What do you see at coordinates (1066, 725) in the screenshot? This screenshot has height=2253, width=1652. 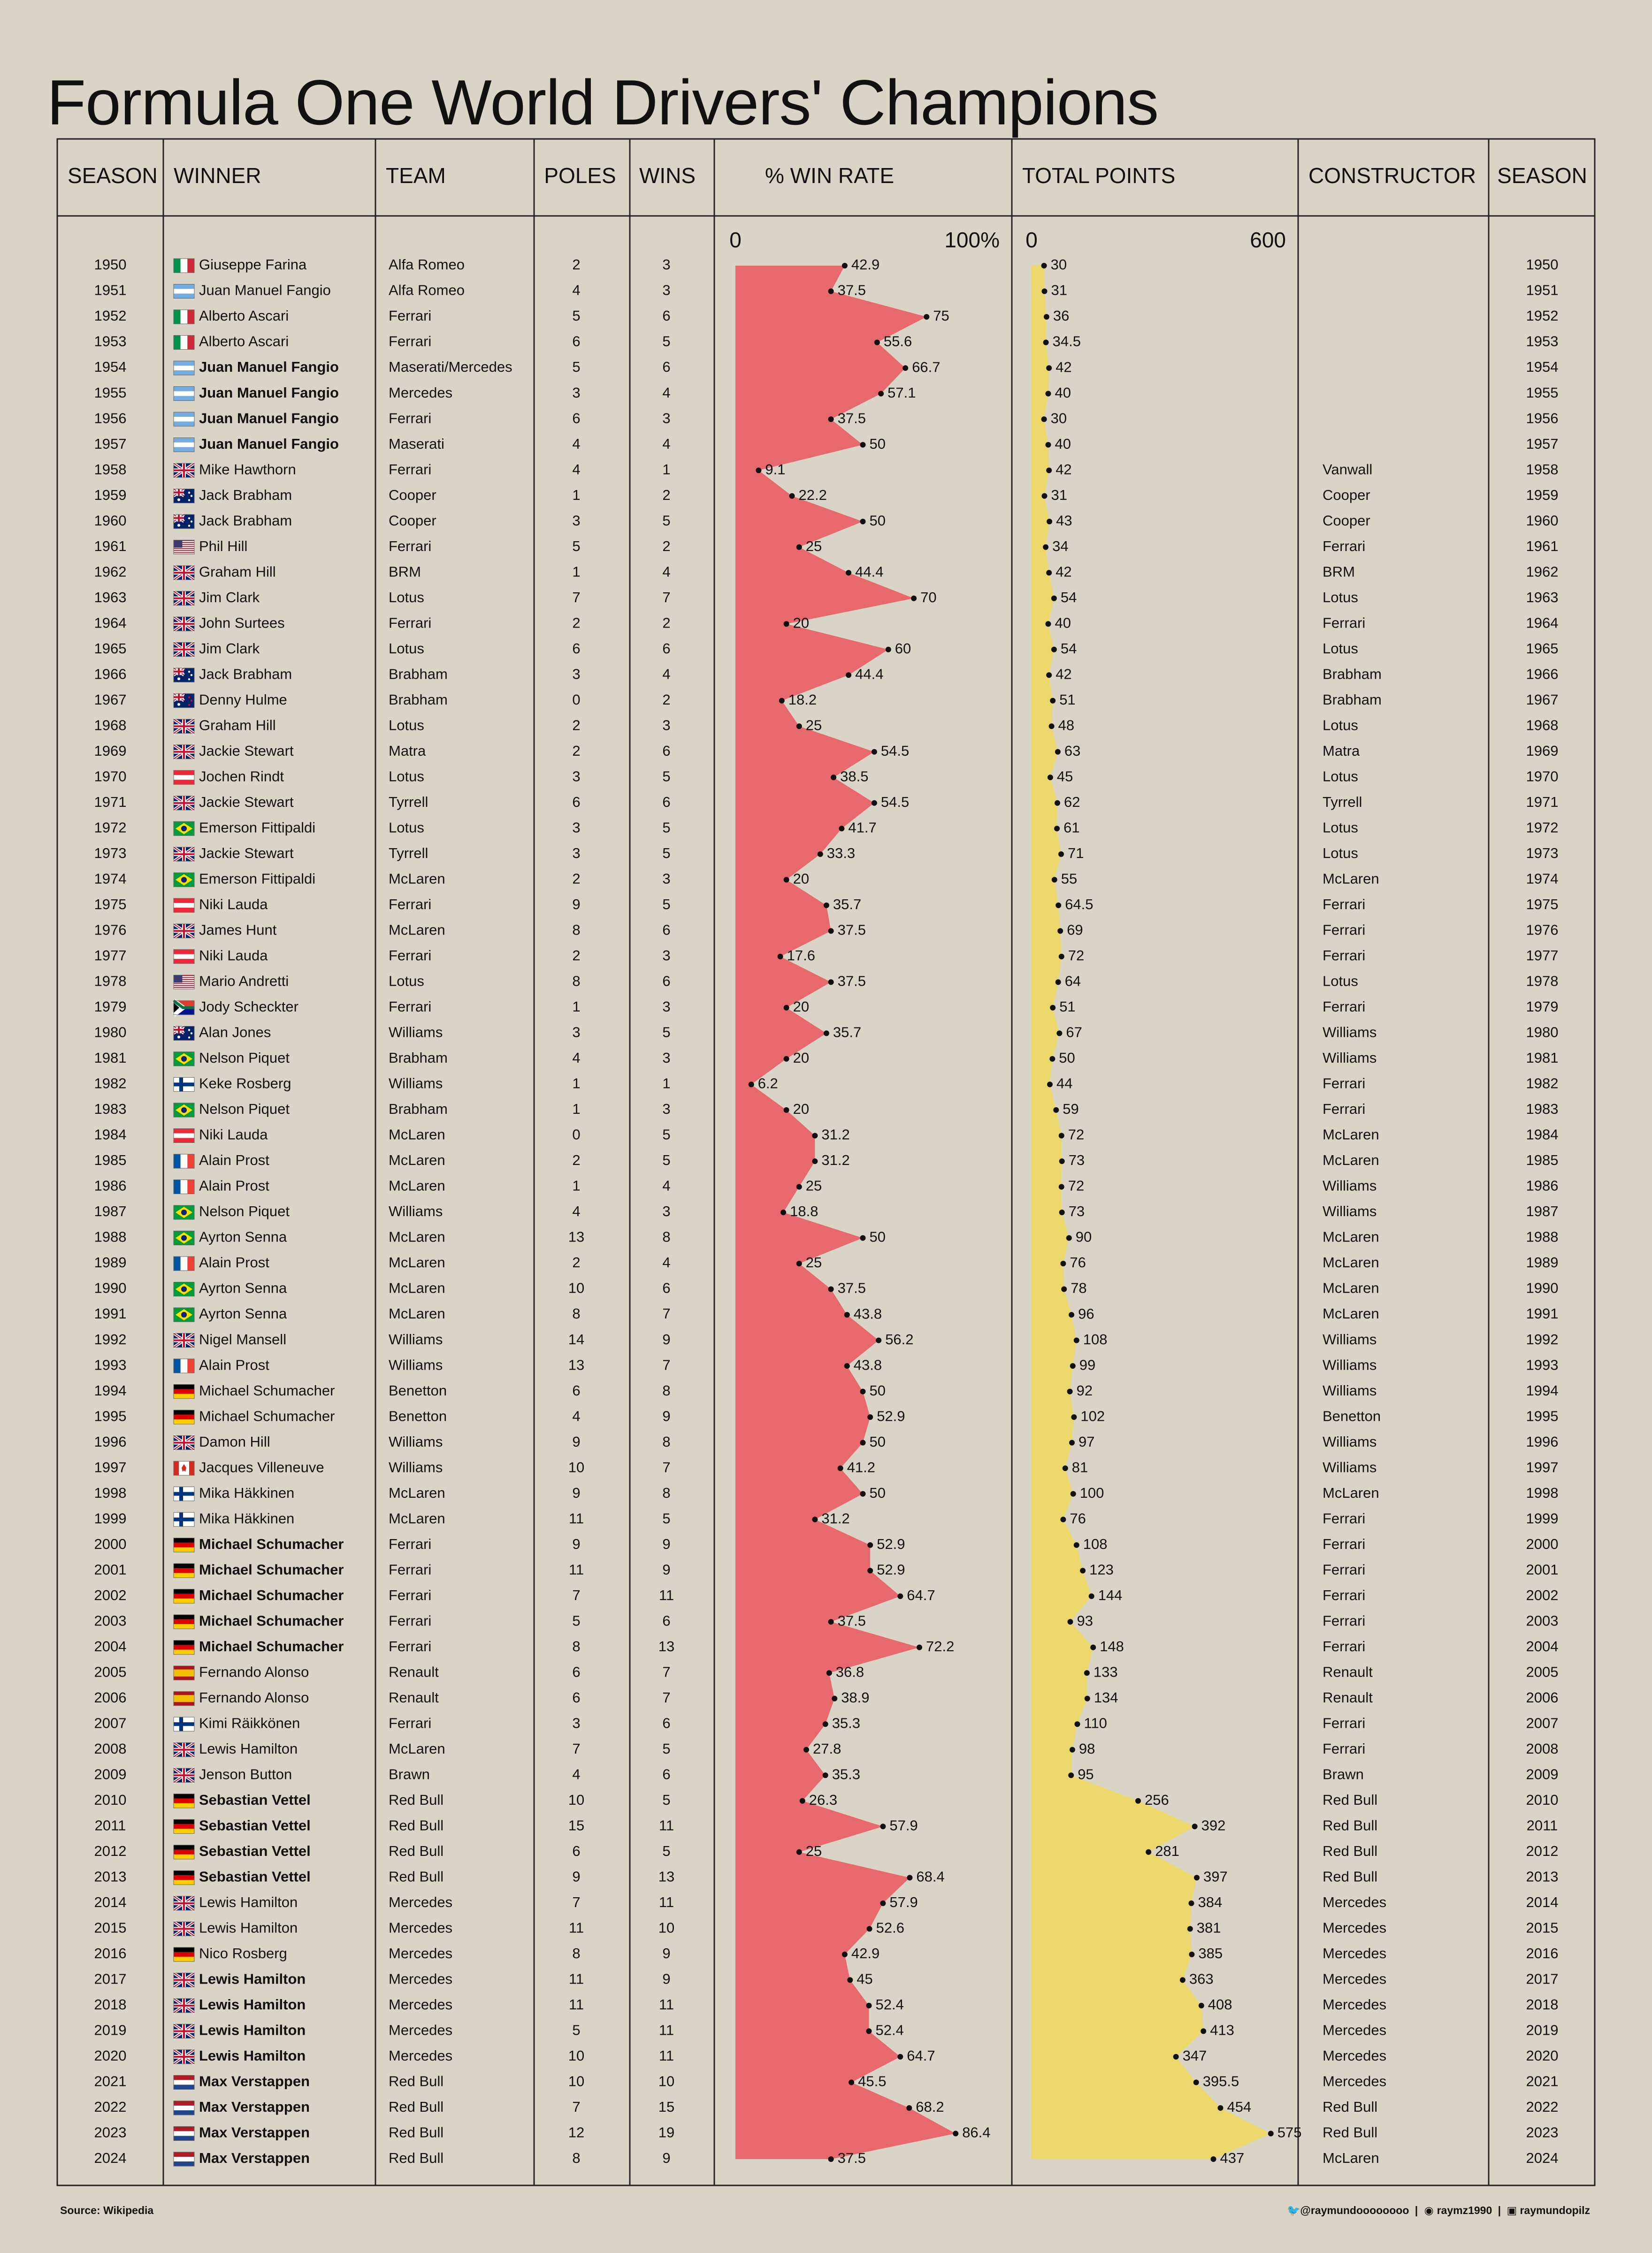 I see `points-value-label: 48` at bounding box center [1066, 725].